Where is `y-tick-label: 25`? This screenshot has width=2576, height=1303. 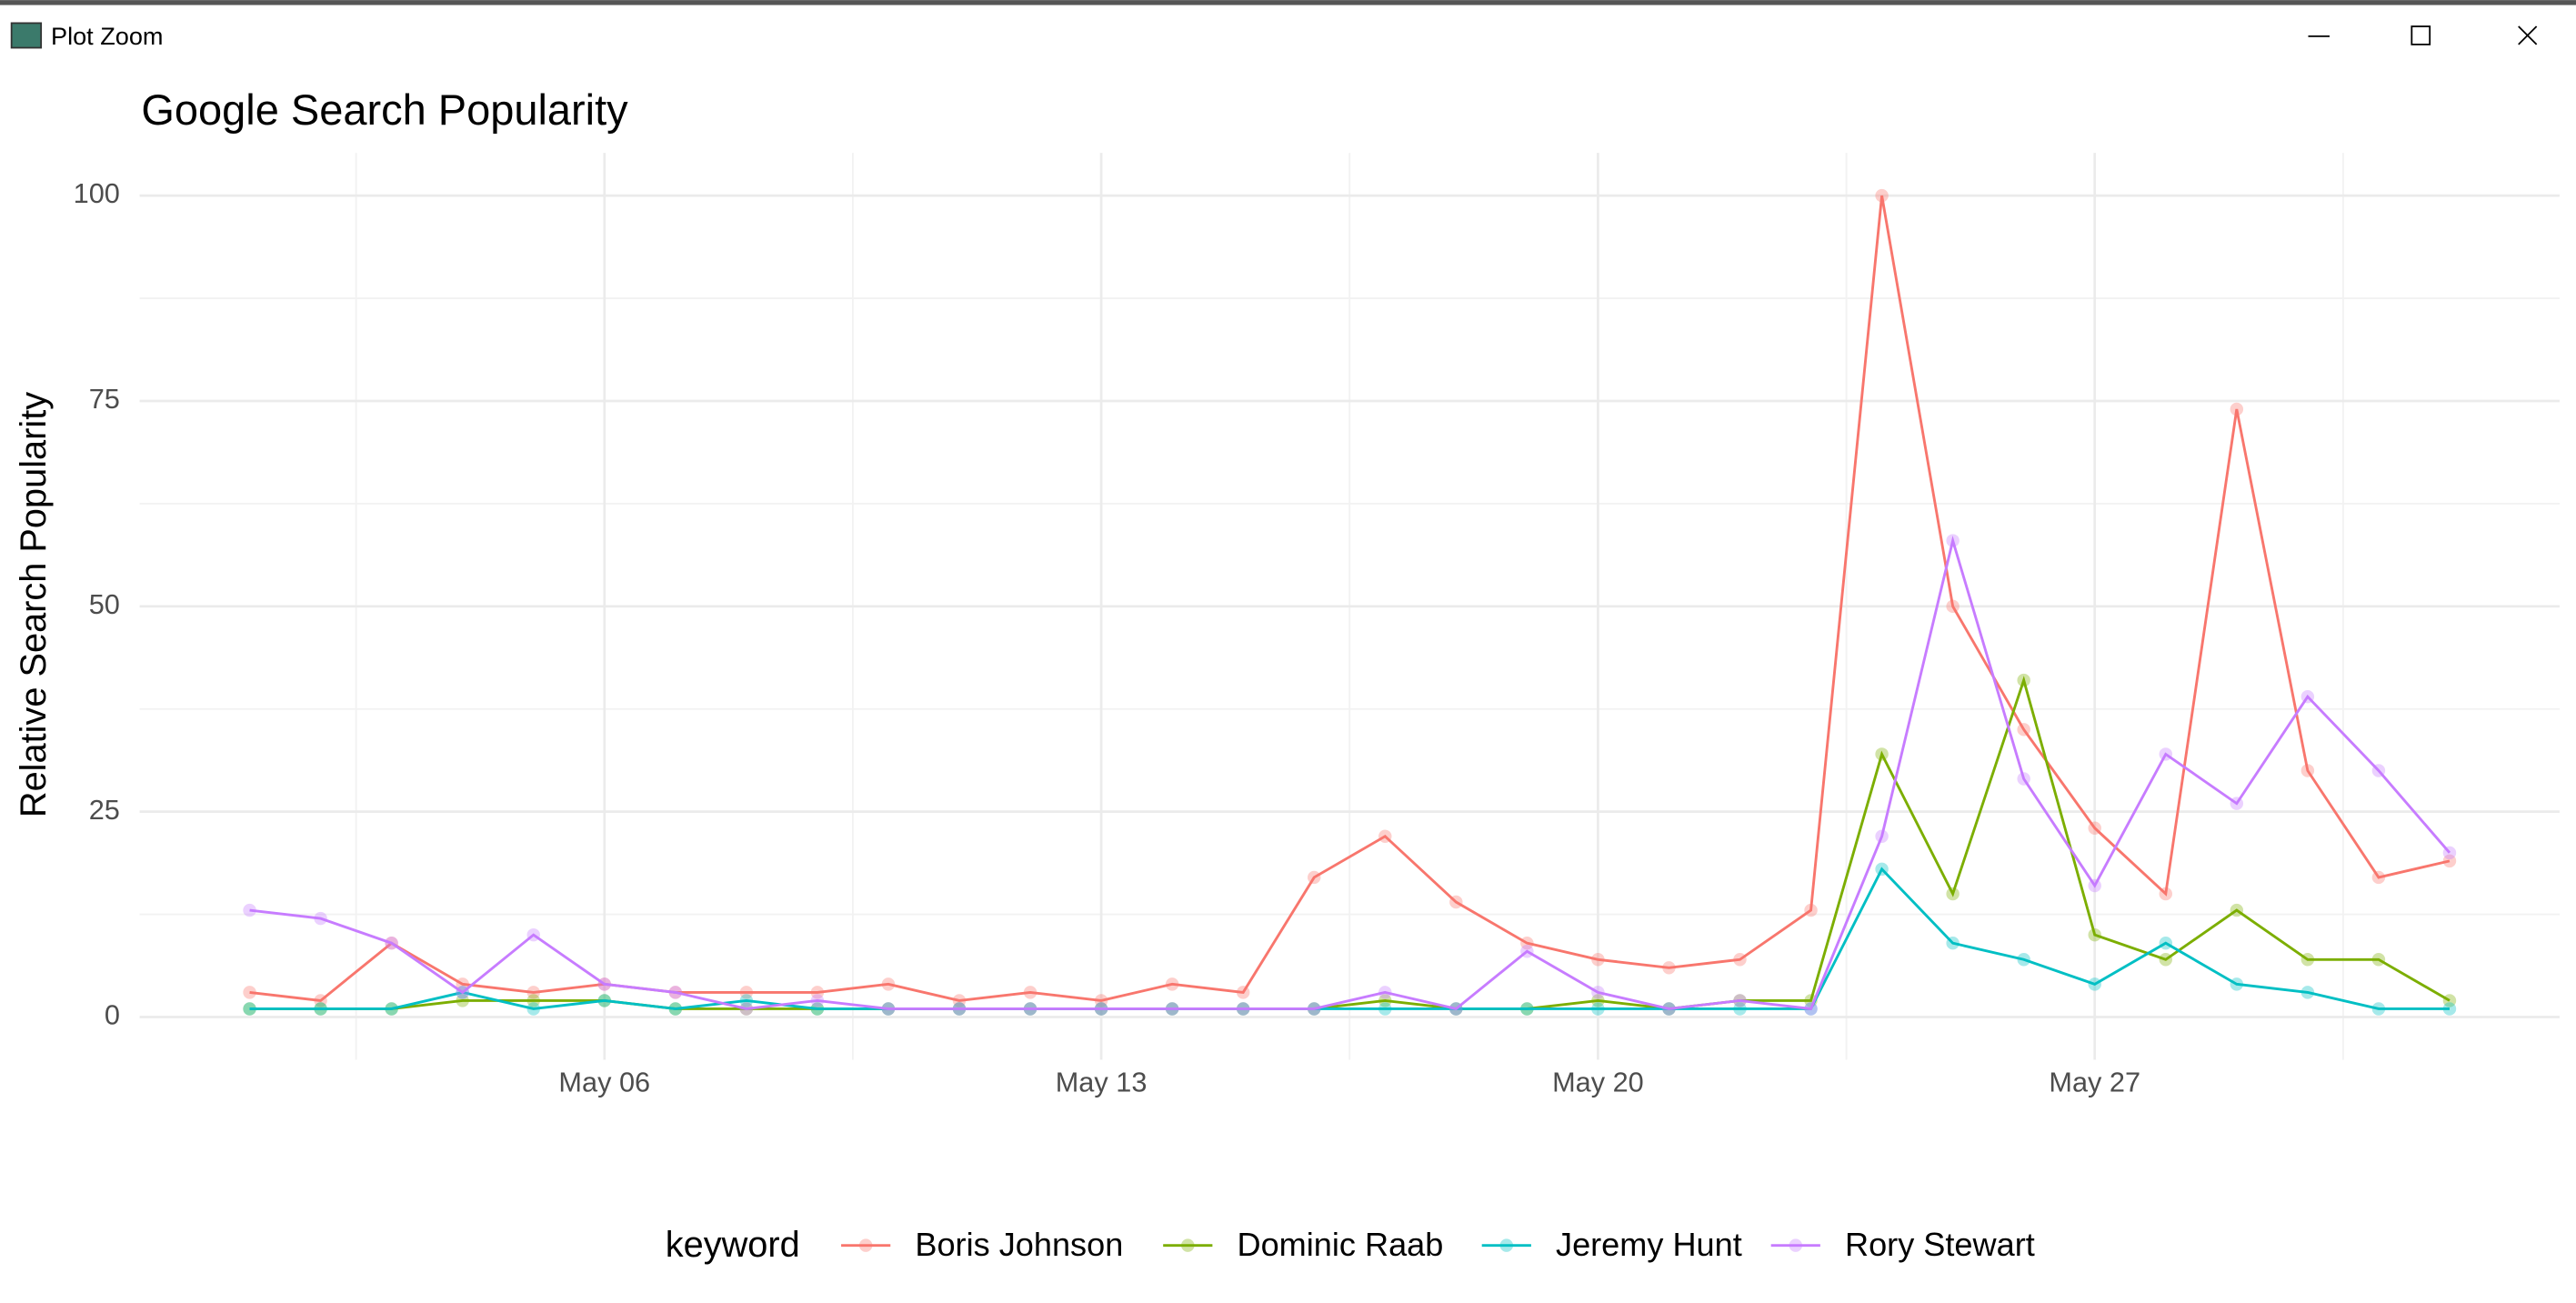 y-tick-label: 25 is located at coordinates (105, 810).